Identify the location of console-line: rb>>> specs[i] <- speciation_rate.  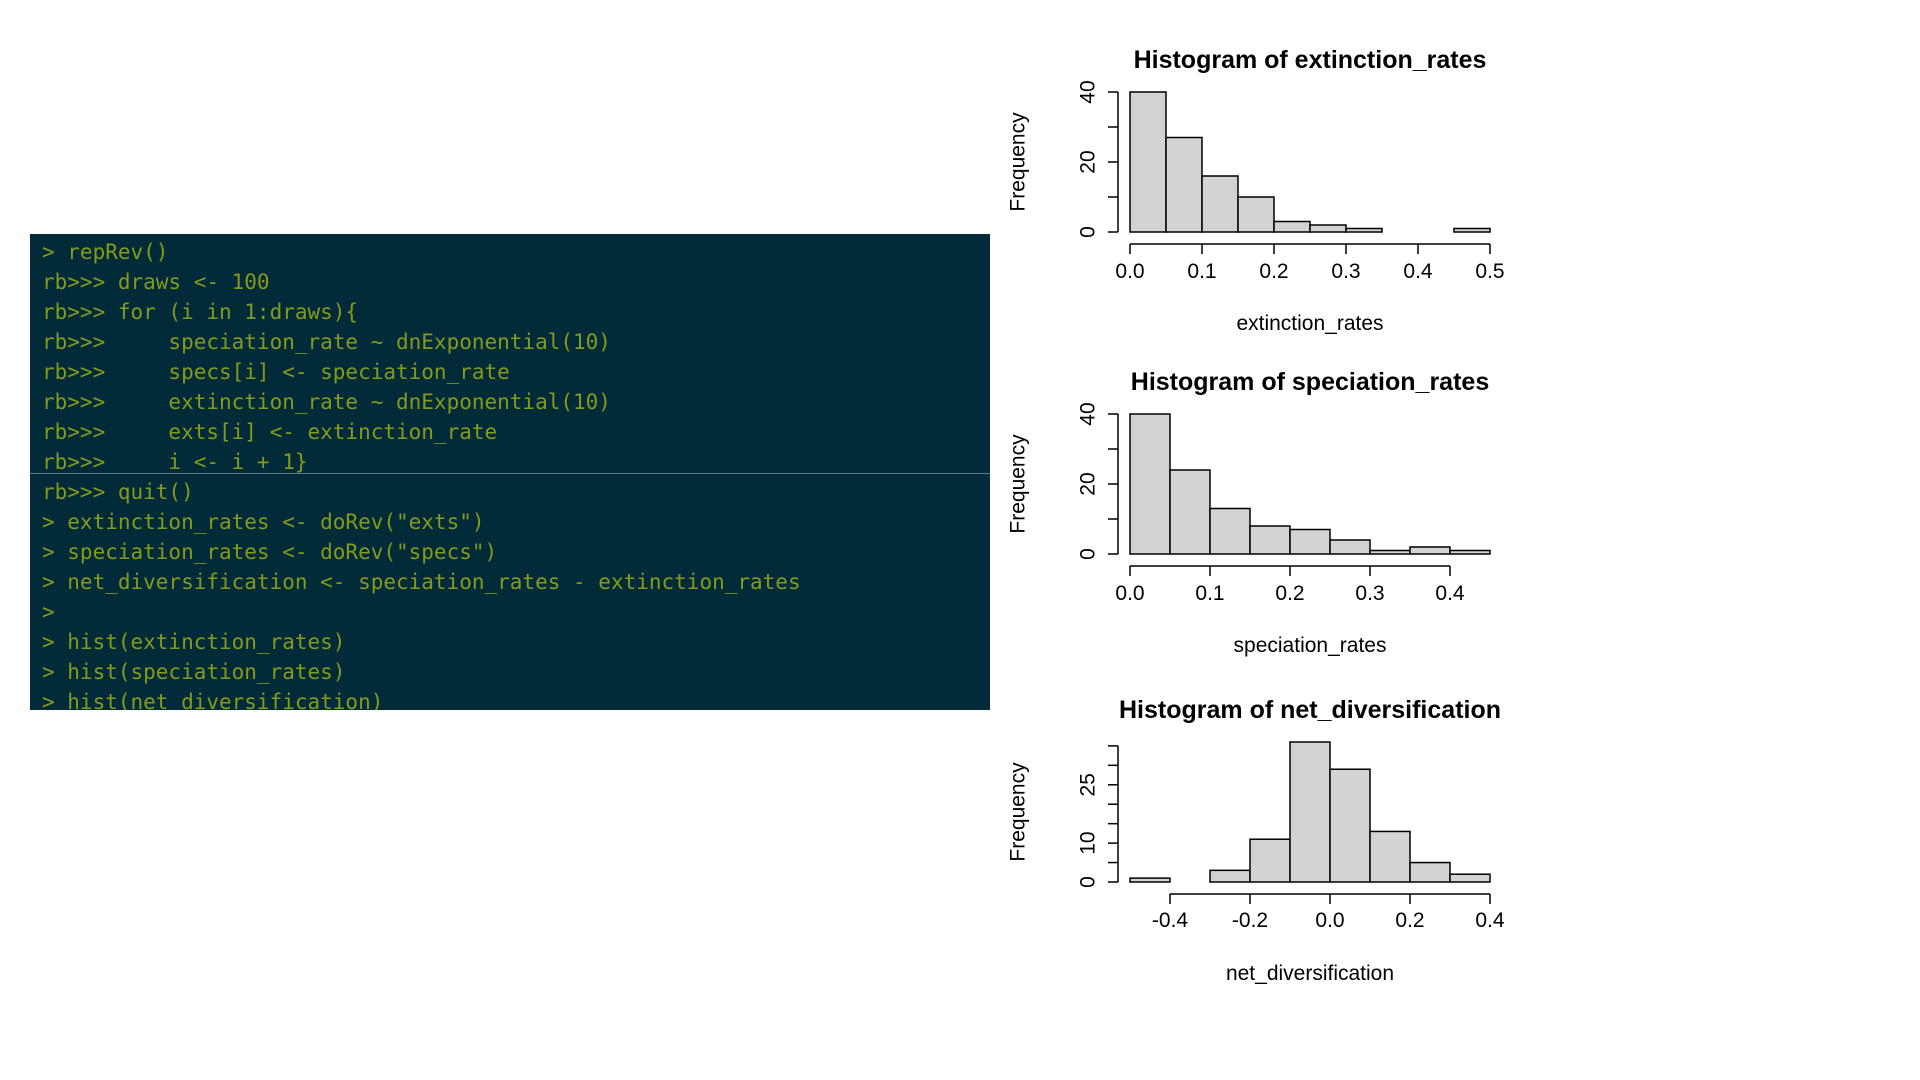
(276, 372).